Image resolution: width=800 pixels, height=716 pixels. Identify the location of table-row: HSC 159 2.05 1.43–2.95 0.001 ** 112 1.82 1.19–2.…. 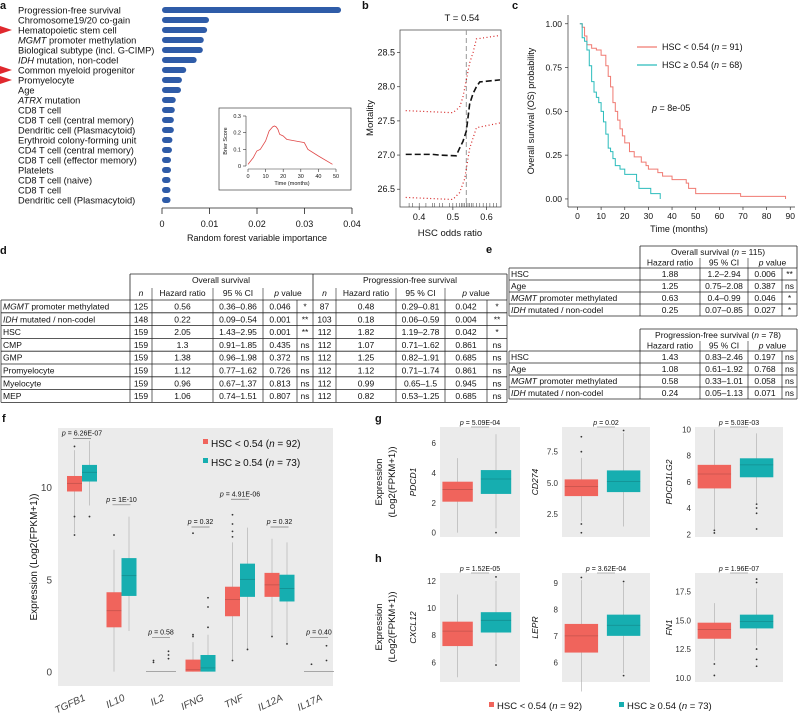
(251, 332).